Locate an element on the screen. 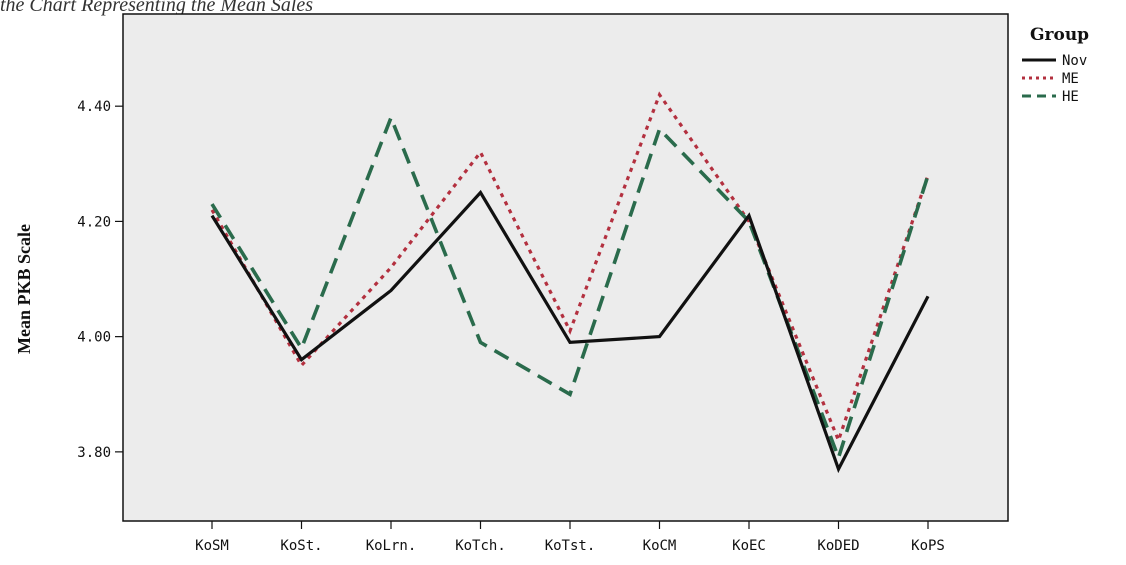 The height and width of the screenshot is (565, 1126). y-axis-label: Mean PKB Scale is located at coordinates (24, 289).